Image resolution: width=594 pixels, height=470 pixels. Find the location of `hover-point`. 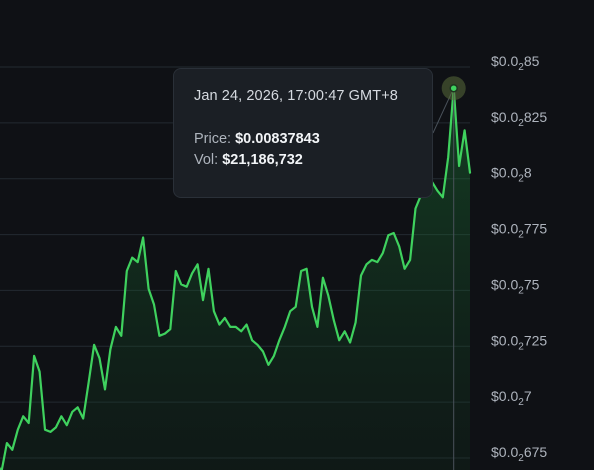

hover-point is located at coordinates (453, 88).